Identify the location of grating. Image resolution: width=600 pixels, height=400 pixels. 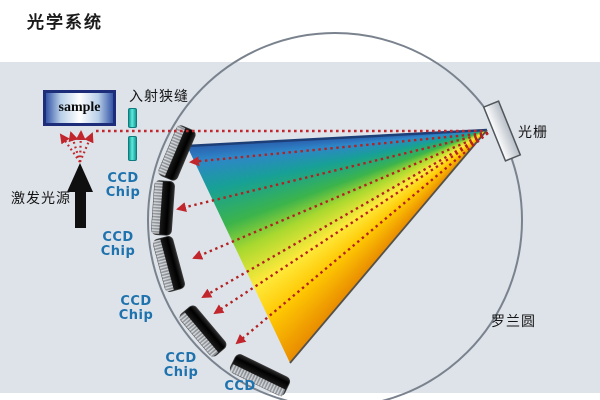
(502, 131).